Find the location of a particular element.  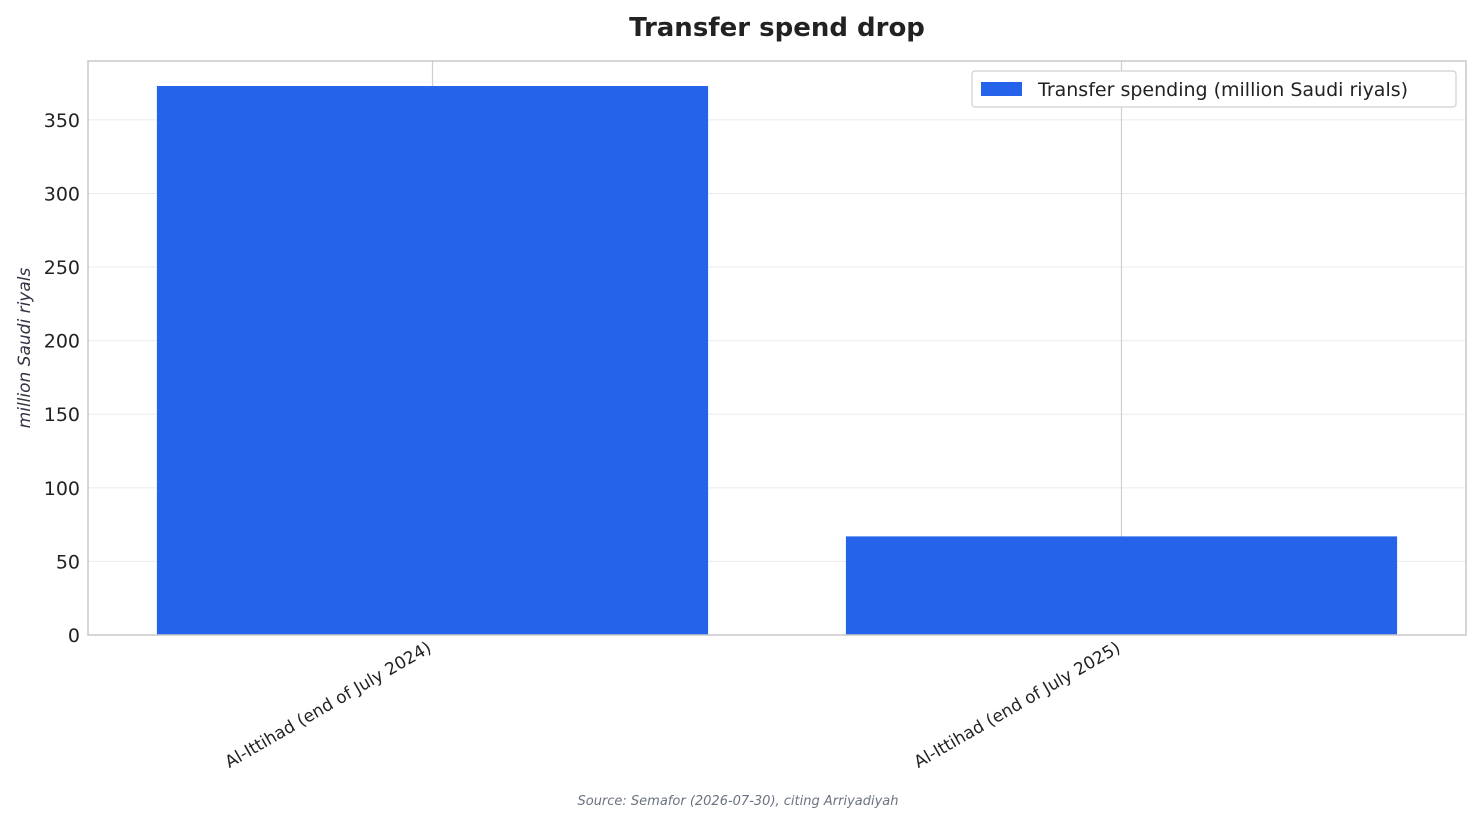

legend-swatch is located at coordinates (1001, 89).